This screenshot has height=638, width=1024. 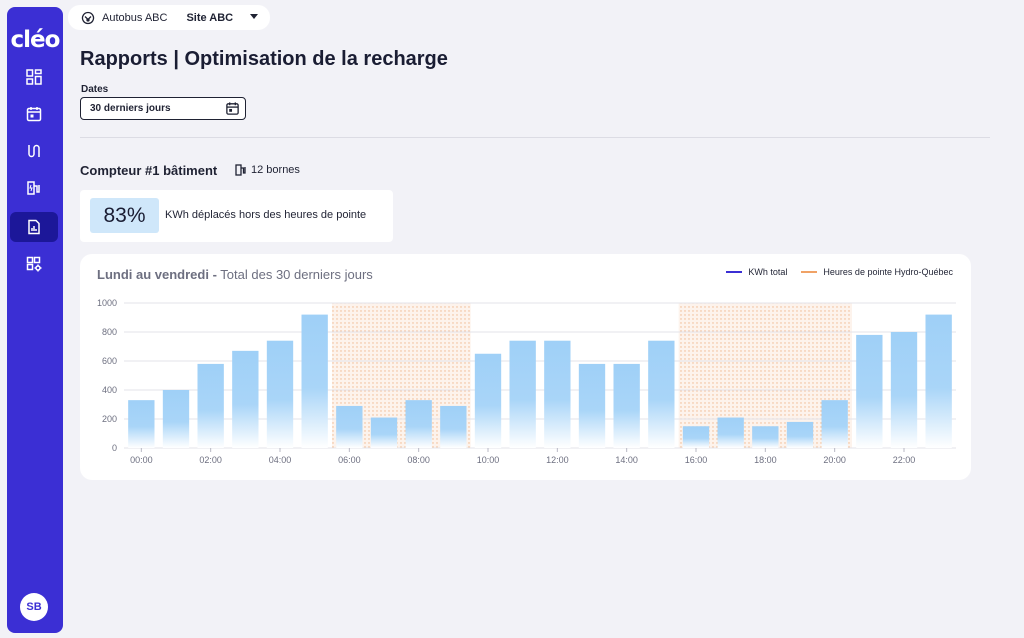 I want to click on legend-kwh-label: KWh total, so click(x=768, y=272).